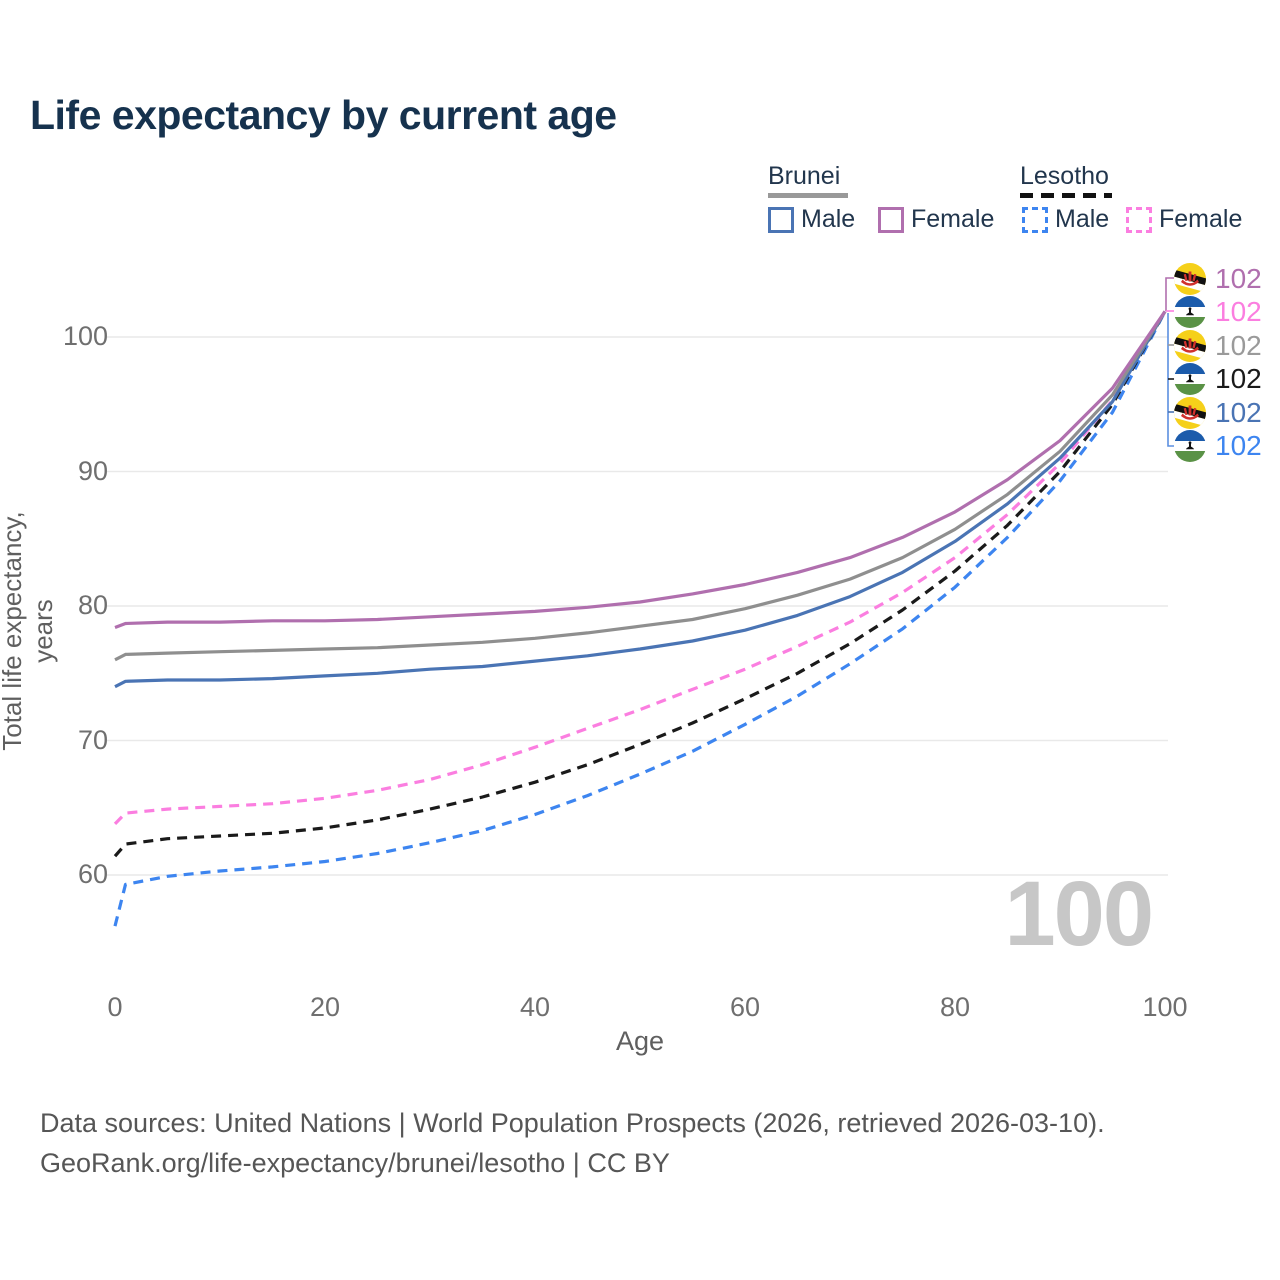 This screenshot has width=1280, height=1280. What do you see at coordinates (115, 1007) in the screenshot?
I see `x-tick-label: 0` at bounding box center [115, 1007].